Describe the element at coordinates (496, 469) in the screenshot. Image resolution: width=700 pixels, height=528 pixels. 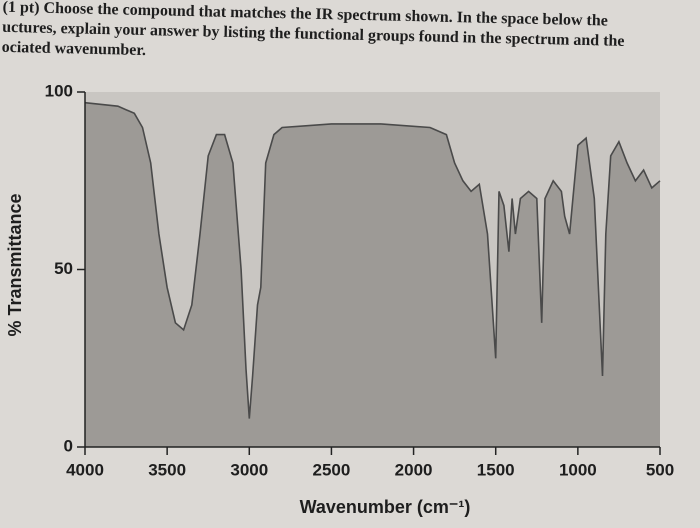
I see `x-tick-label: 1500` at that location.